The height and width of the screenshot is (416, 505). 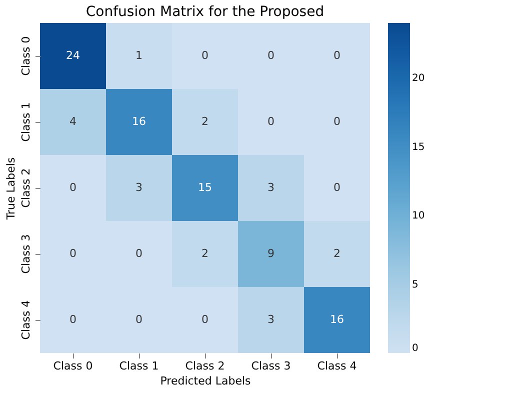 What do you see at coordinates (271, 366) in the screenshot?
I see `x-tick-label: Class 3` at bounding box center [271, 366].